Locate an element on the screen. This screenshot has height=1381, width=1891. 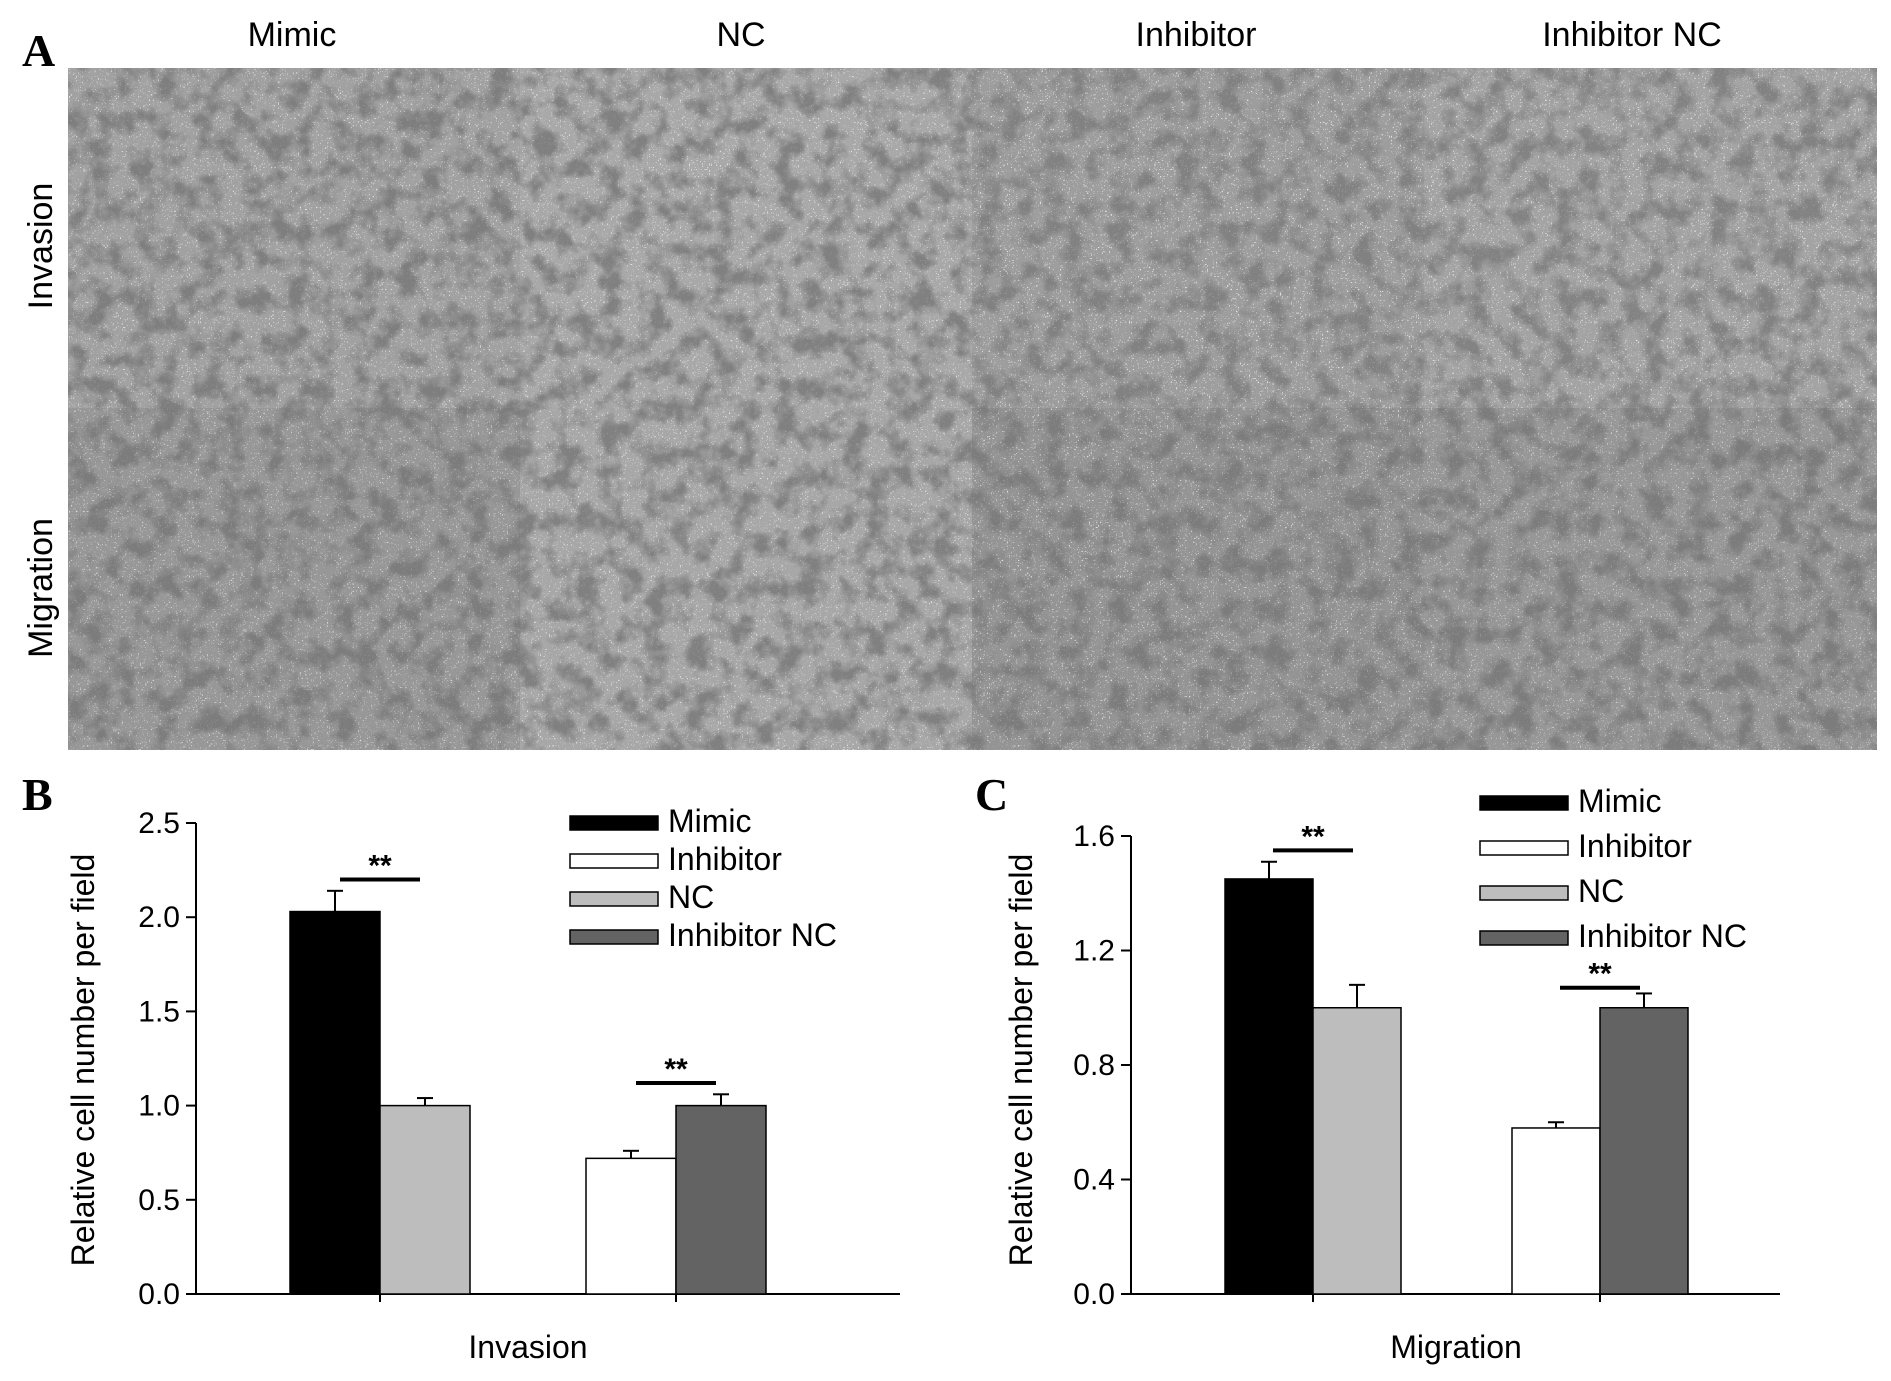
panel-b-letter: B is located at coordinates (37, 794).